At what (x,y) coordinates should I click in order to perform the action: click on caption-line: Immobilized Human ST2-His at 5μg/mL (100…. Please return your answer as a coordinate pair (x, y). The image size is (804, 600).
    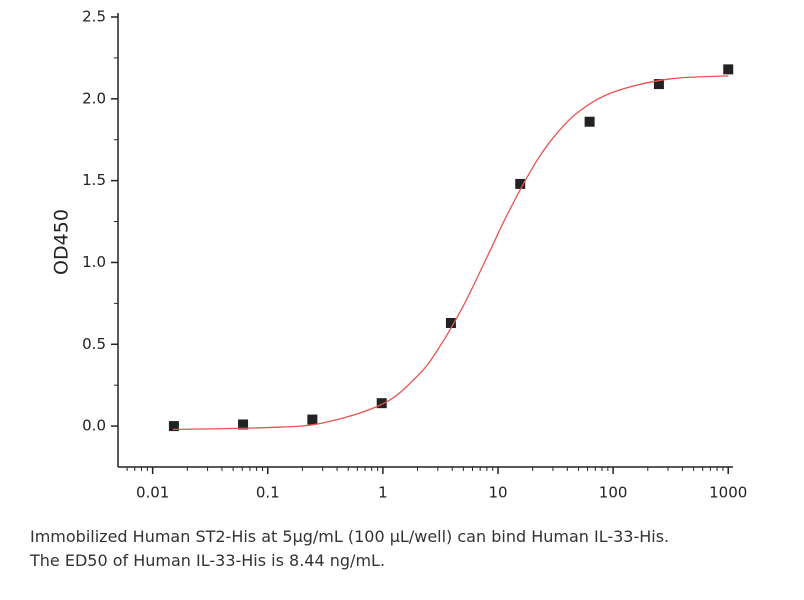
    Looking at the image, I should click on (350, 536).